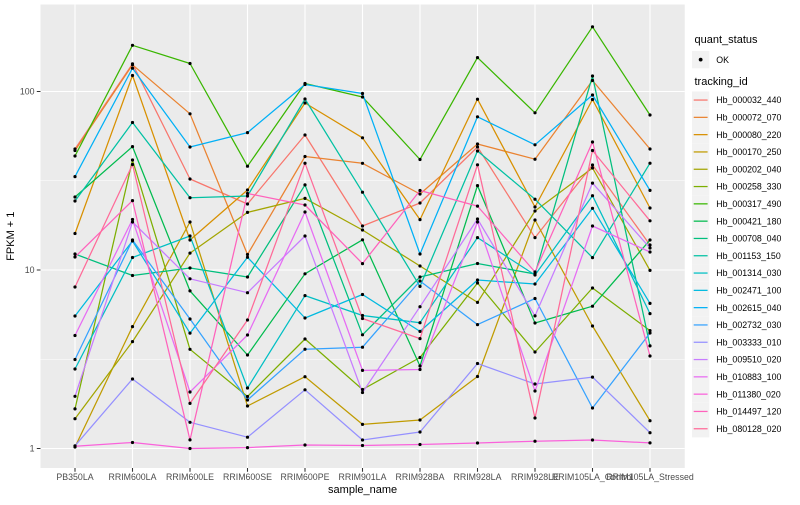 The width and height of the screenshot is (800, 505). Describe the element at coordinates (247, 477) in the screenshot. I see `svg-text: RRIM600SE` at that location.